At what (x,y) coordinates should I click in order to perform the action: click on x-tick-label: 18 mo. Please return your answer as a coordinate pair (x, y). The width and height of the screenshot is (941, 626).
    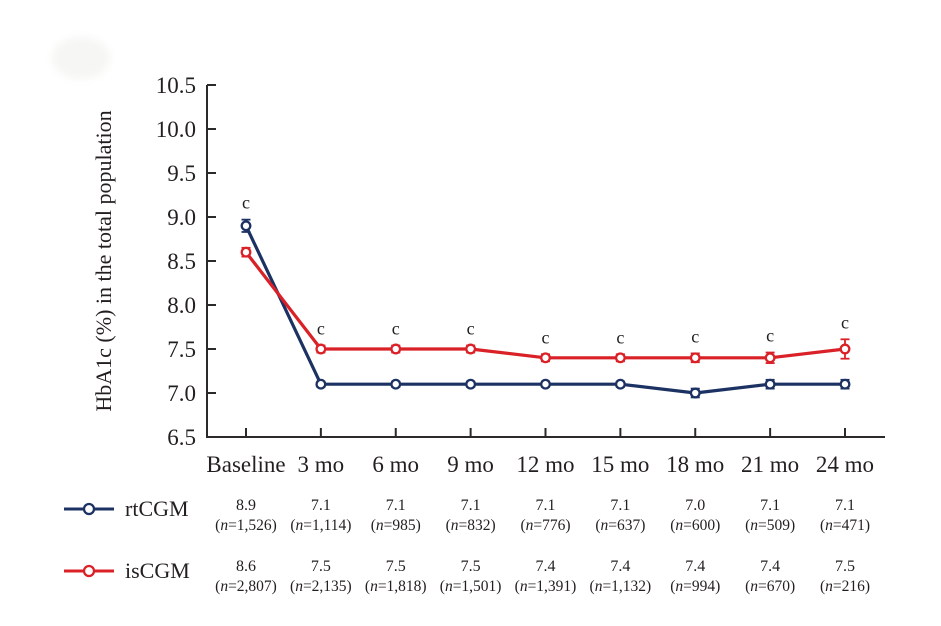
    Looking at the image, I should click on (695, 464).